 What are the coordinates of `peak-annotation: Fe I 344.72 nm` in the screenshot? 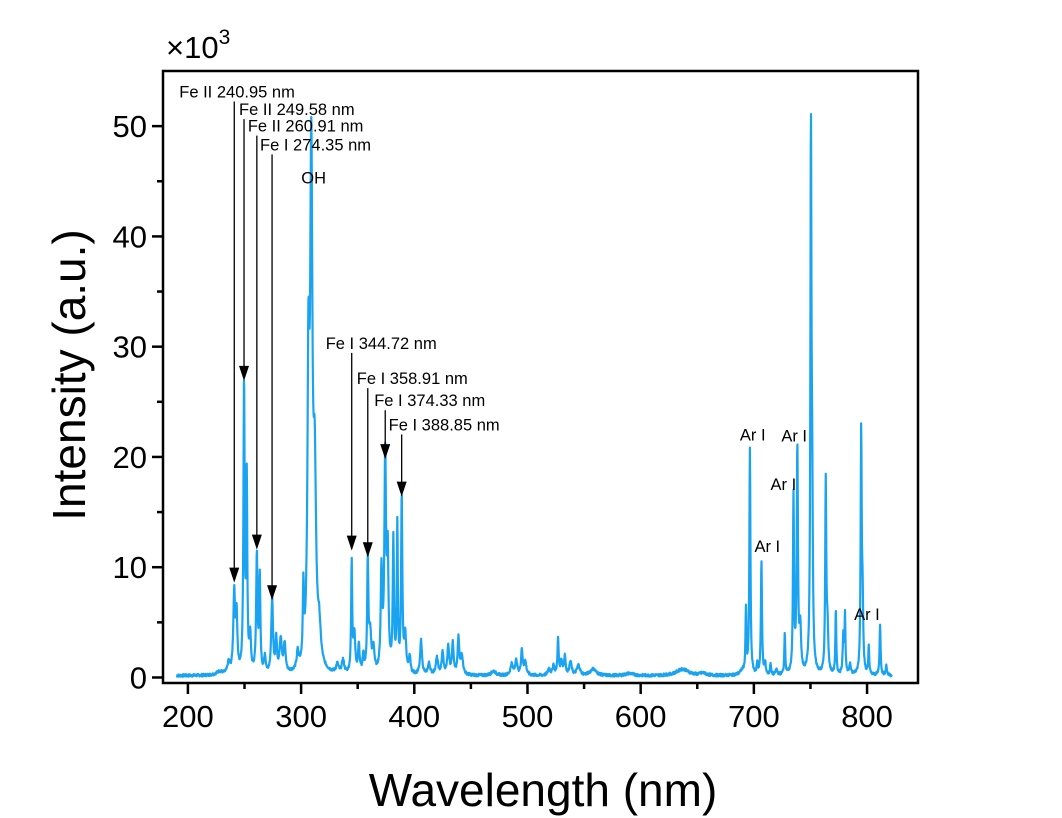 It's located at (381, 443).